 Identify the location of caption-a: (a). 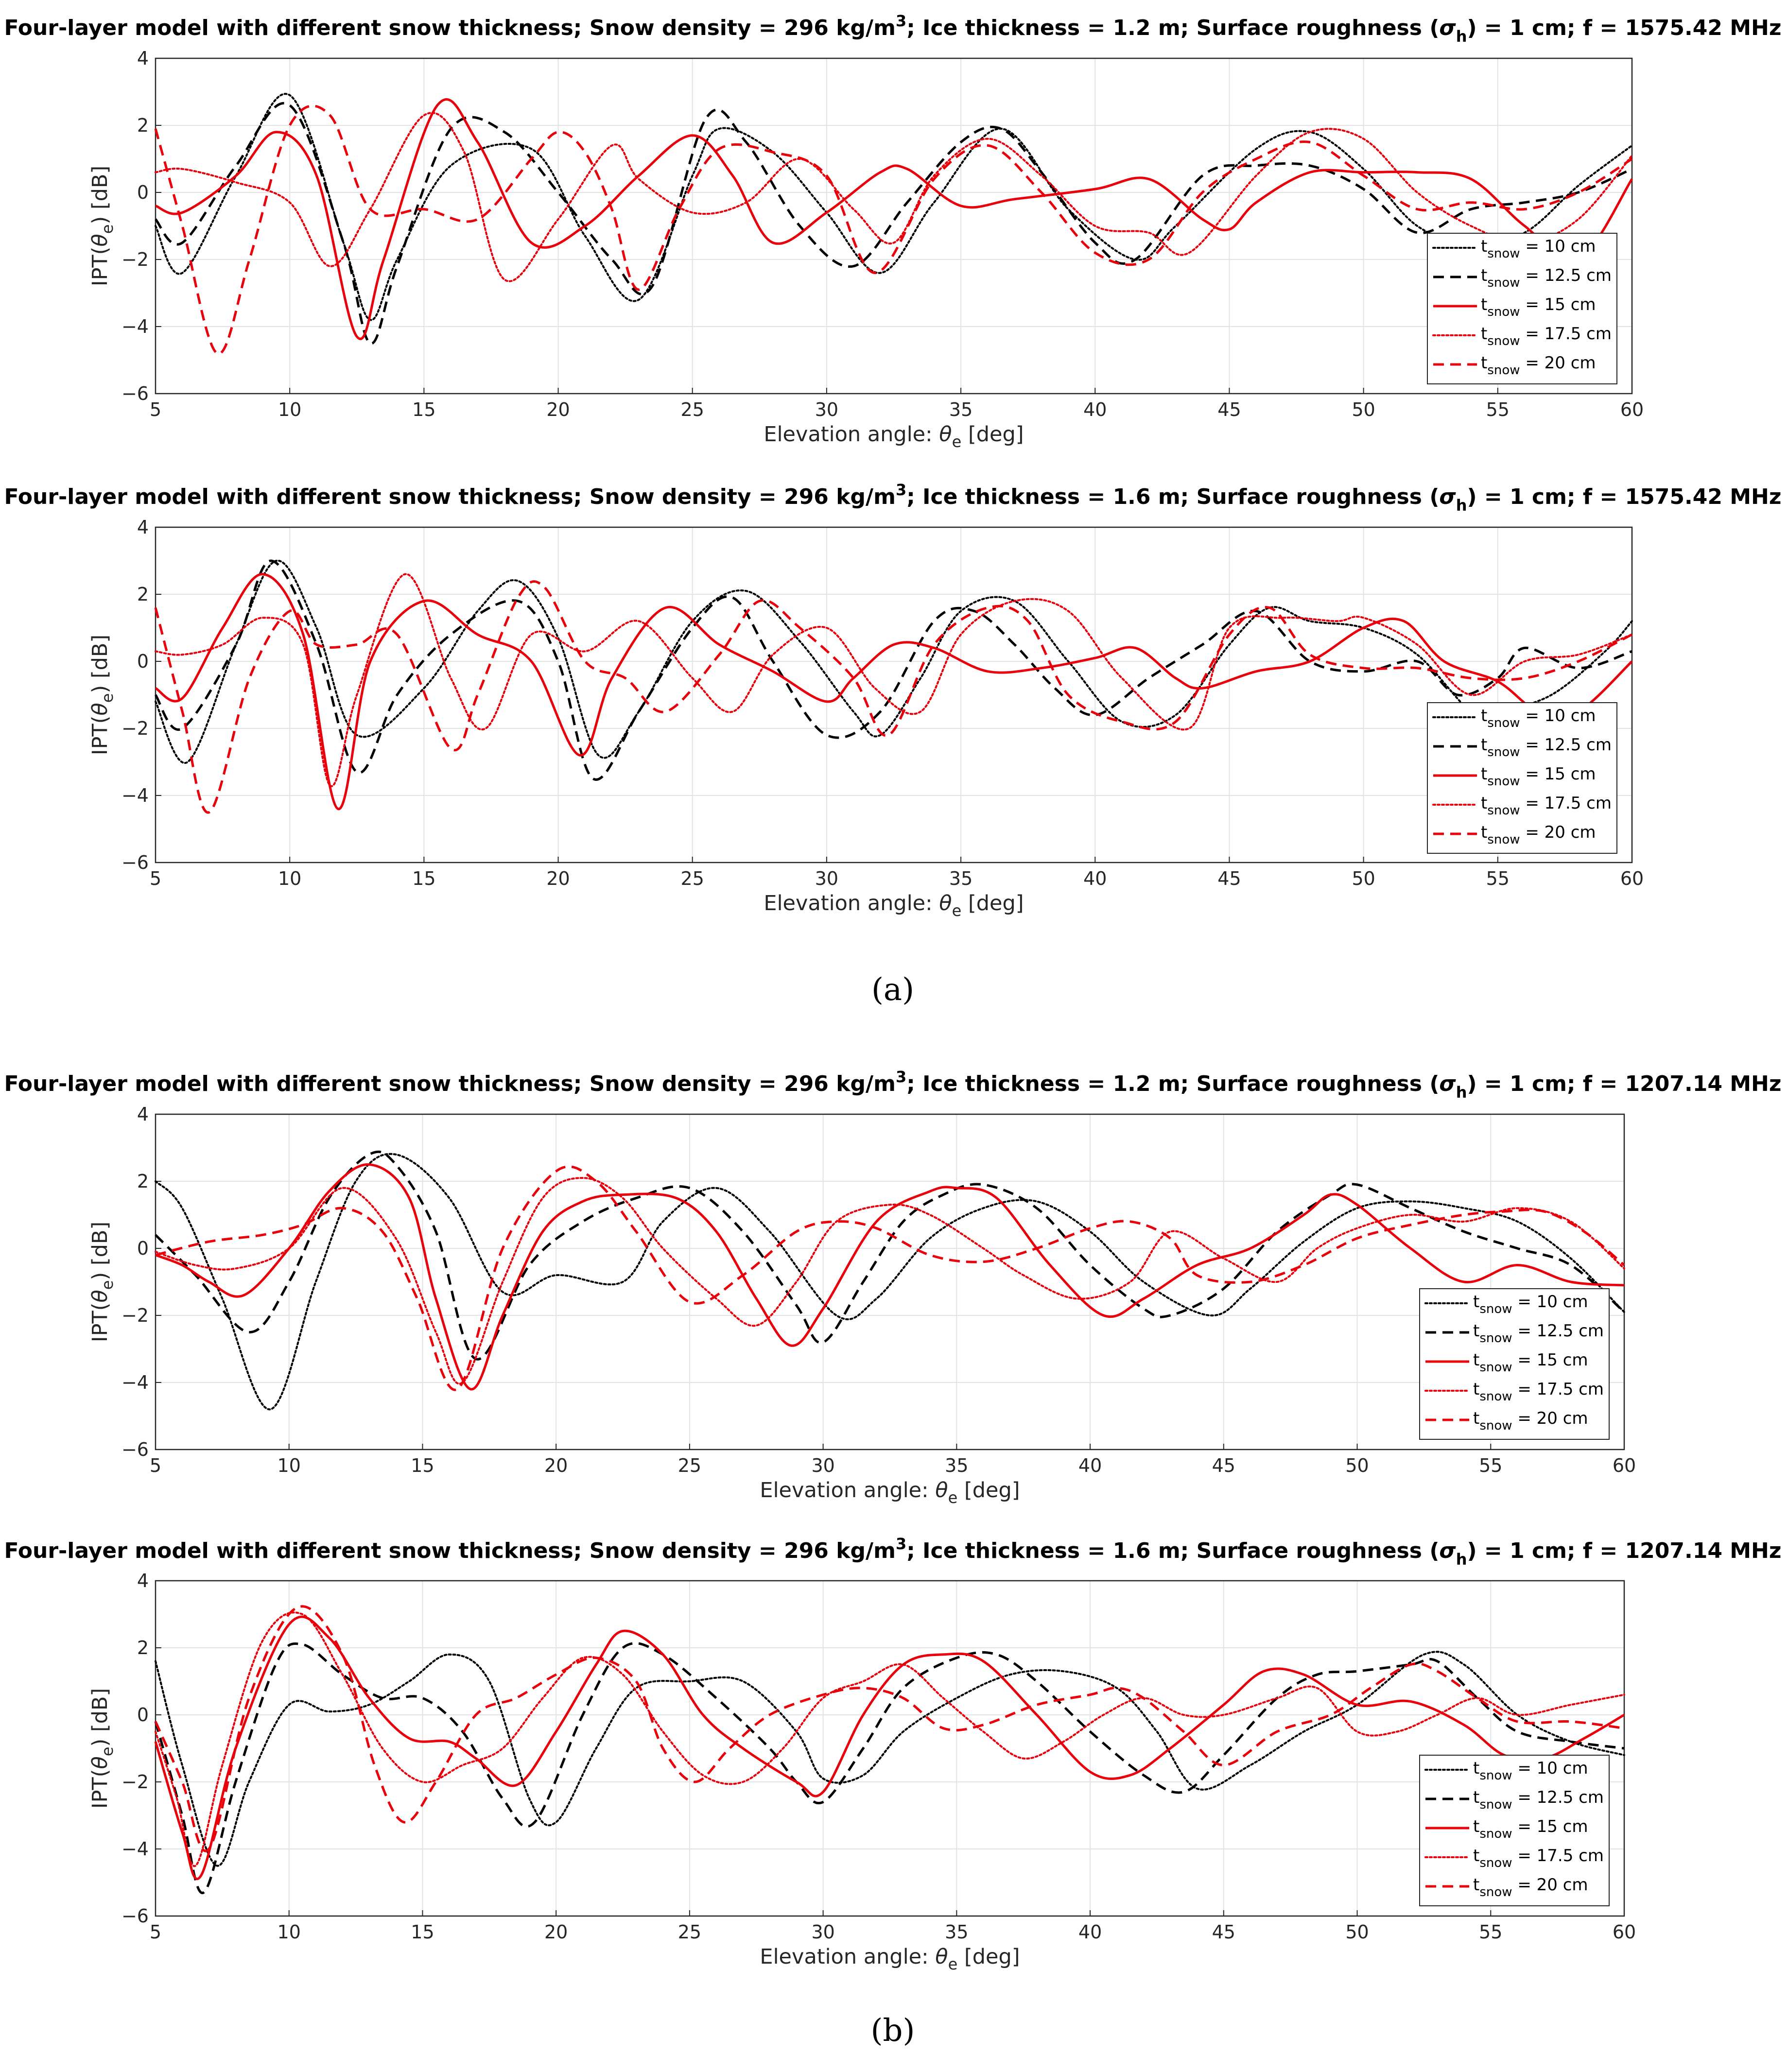
(892, 990).